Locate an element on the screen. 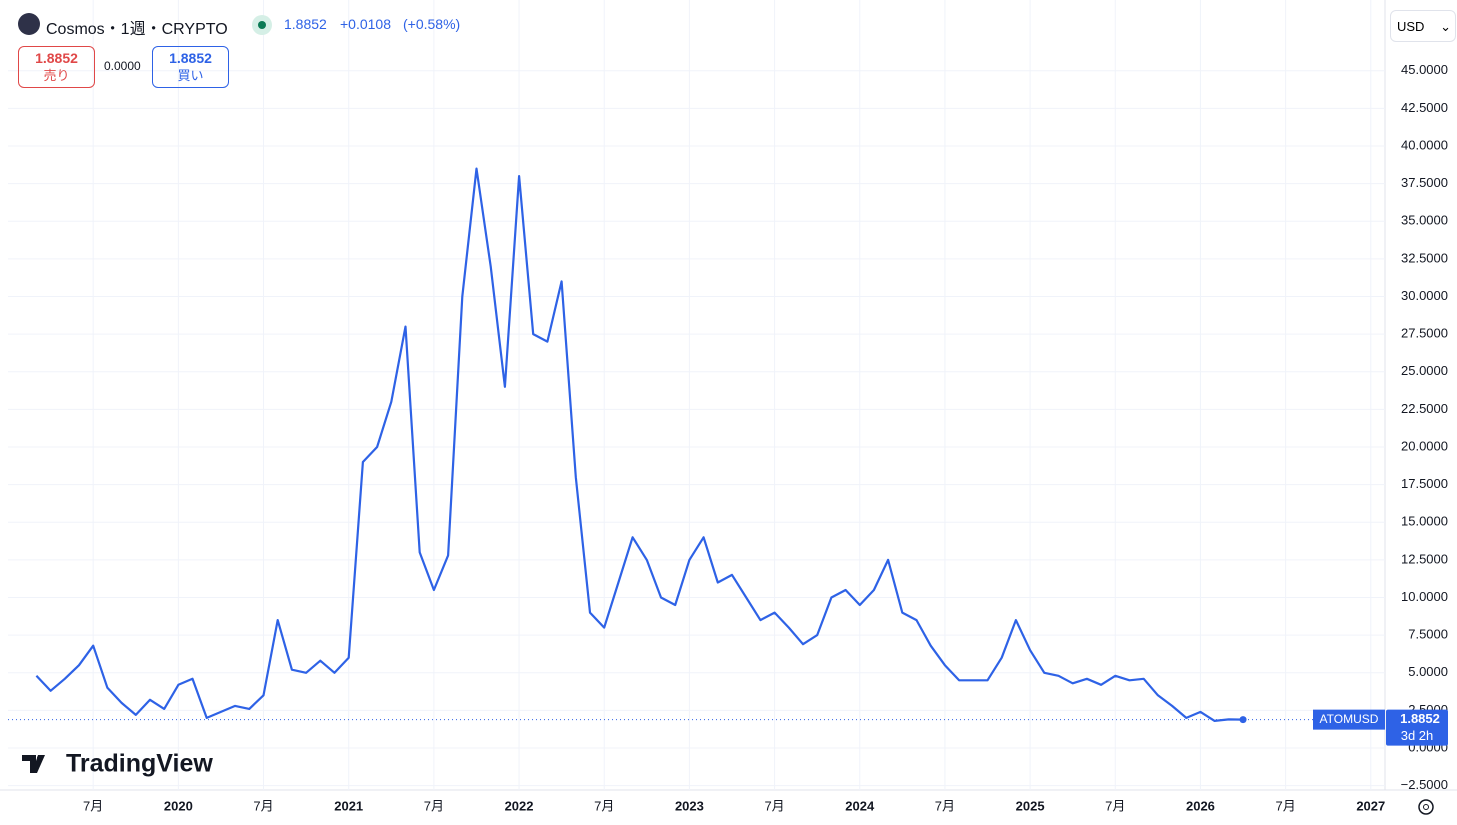  settings-gear is located at coordinates (1426, 807).